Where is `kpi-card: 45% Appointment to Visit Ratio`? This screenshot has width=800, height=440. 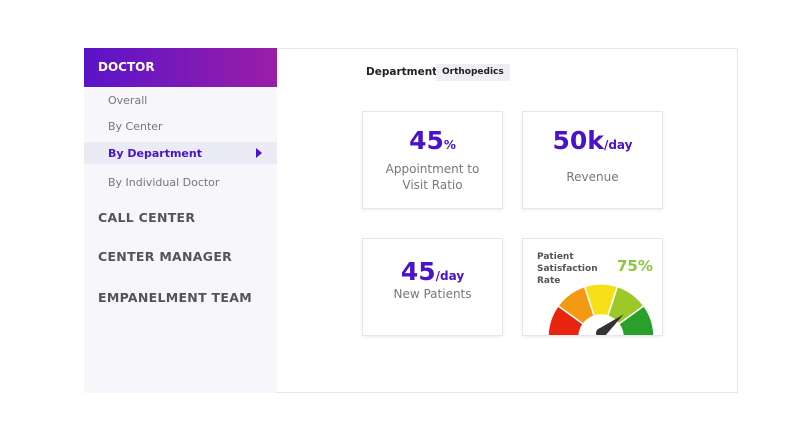
kpi-card: 45% Appointment to Visit Ratio is located at coordinates (432, 160).